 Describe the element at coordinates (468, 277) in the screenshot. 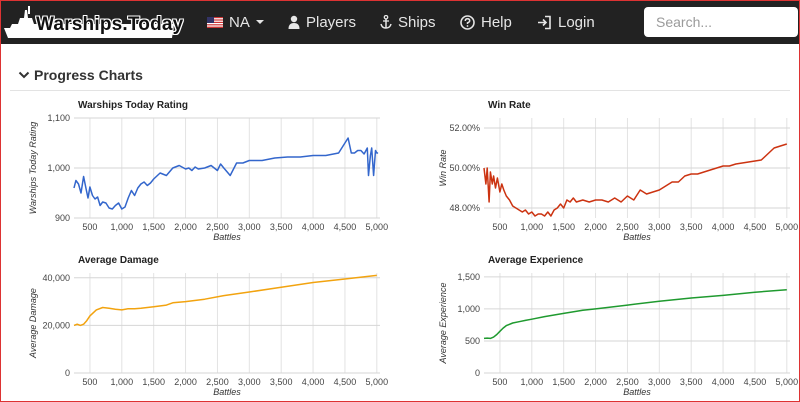

I see `y-tick-label: 1,500` at that location.